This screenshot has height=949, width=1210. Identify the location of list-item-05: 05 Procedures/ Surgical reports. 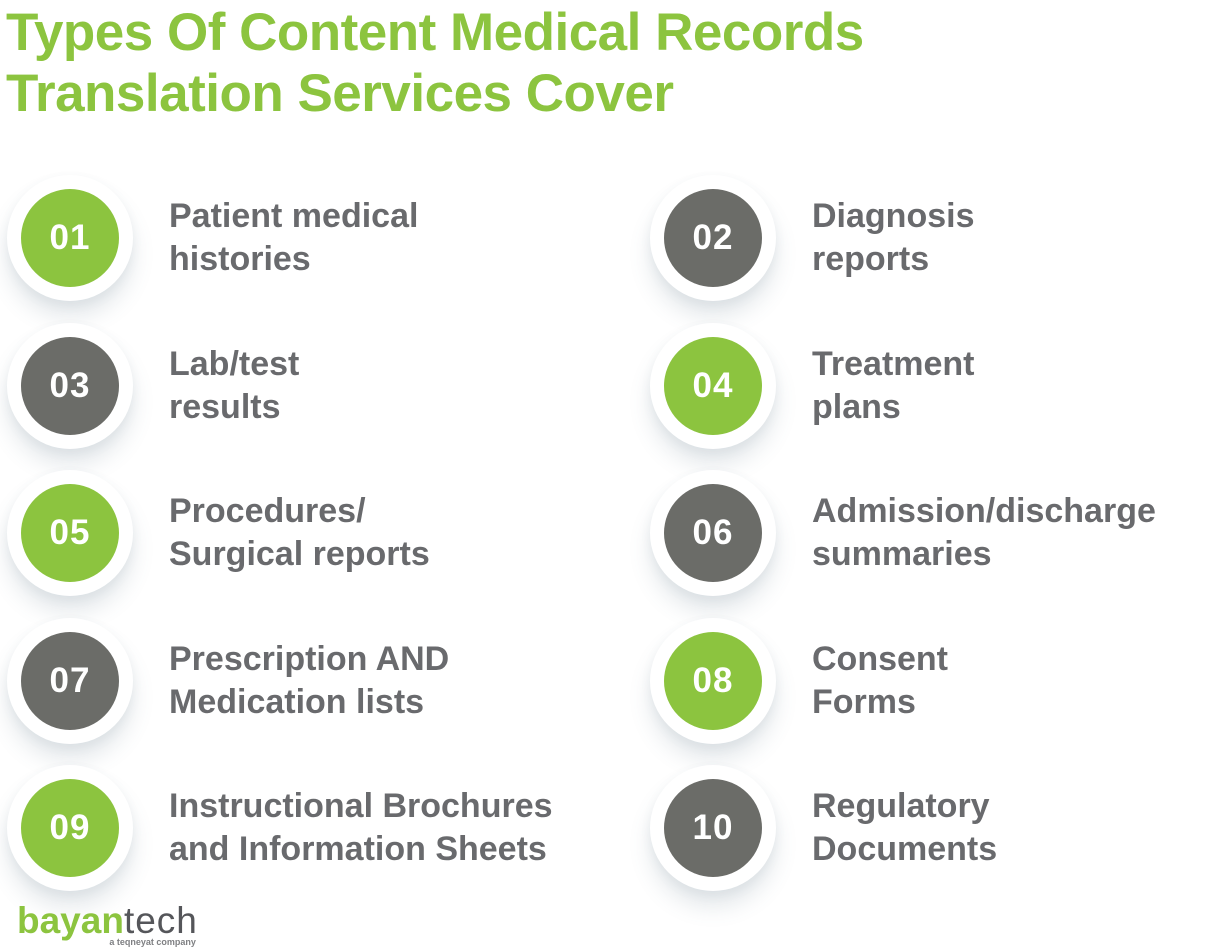
(328, 533).